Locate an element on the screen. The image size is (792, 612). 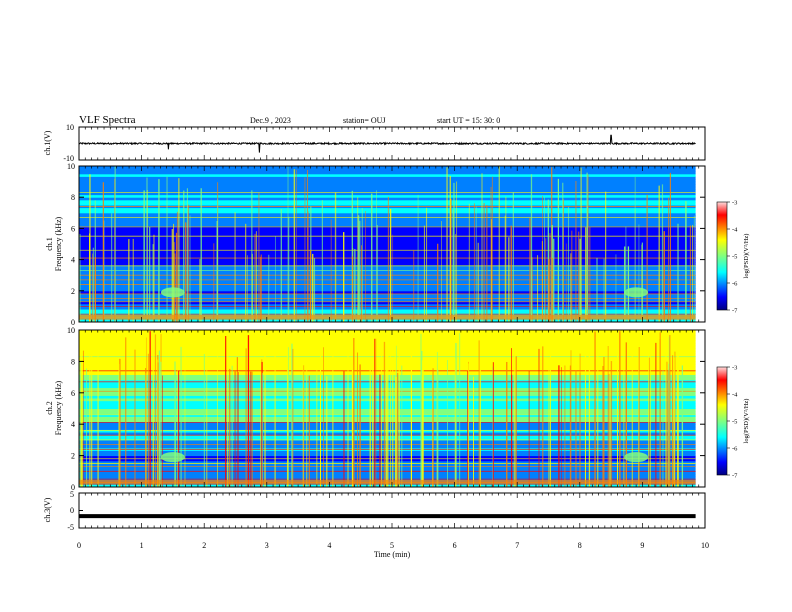
station-label: station= OUJ is located at coordinates (364, 120).